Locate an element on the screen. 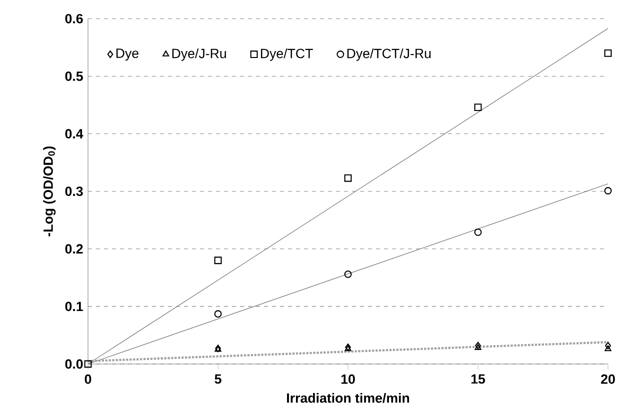  y-tick-label: 0.0 is located at coordinates (74, 364).